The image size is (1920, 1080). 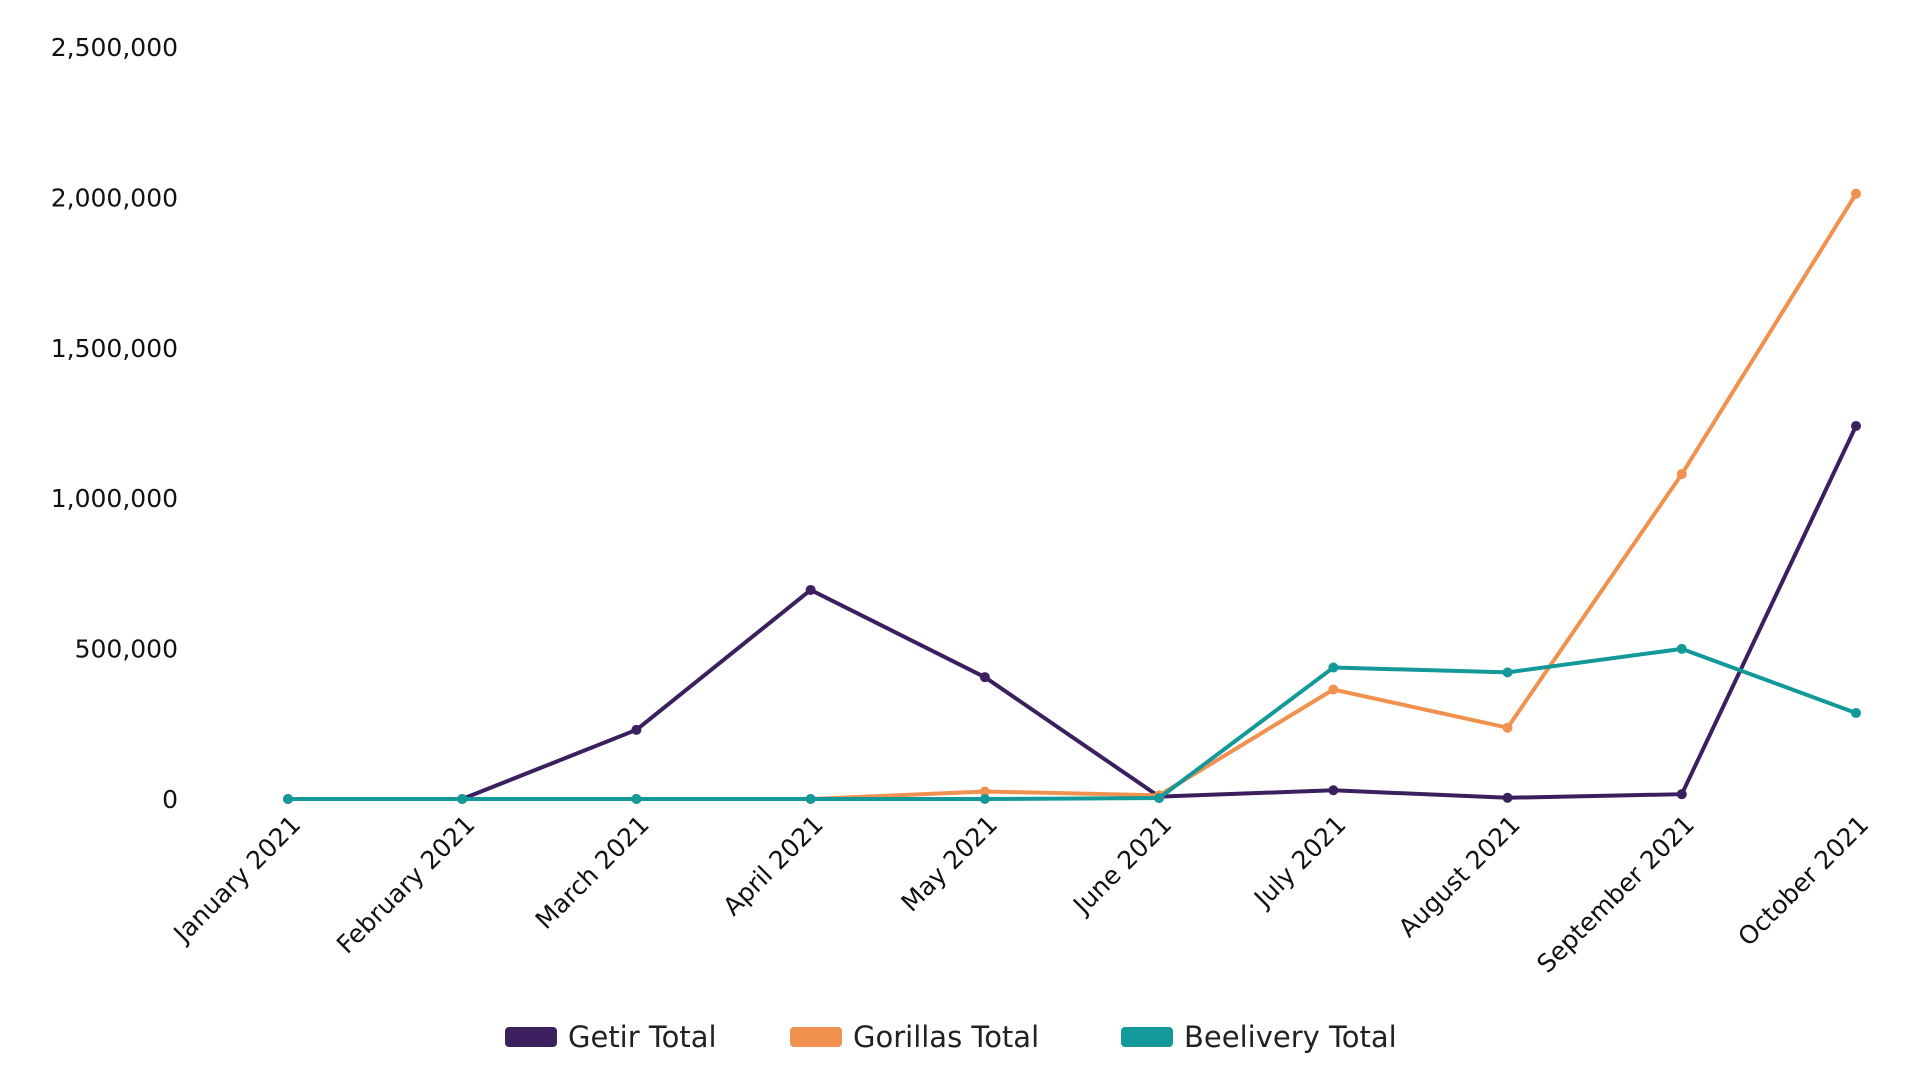 What do you see at coordinates (126, 649) in the screenshot?
I see `y-tick-label: 500,000` at bounding box center [126, 649].